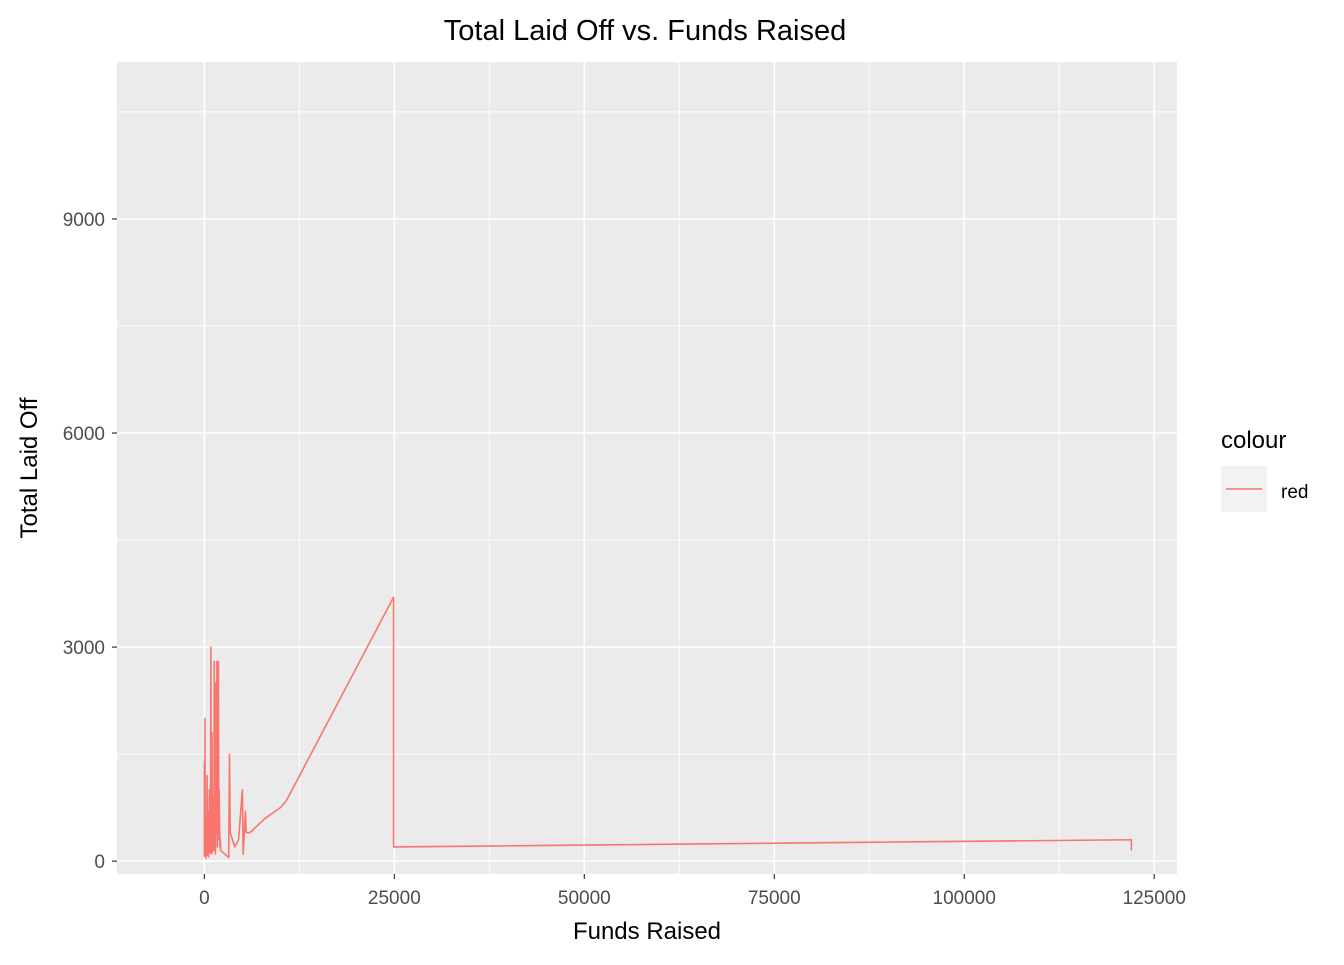  What do you see at coordinates (1294, 492) in the screenshot?
I see `legend-label-red: red` at bounding box center [1294, 492].